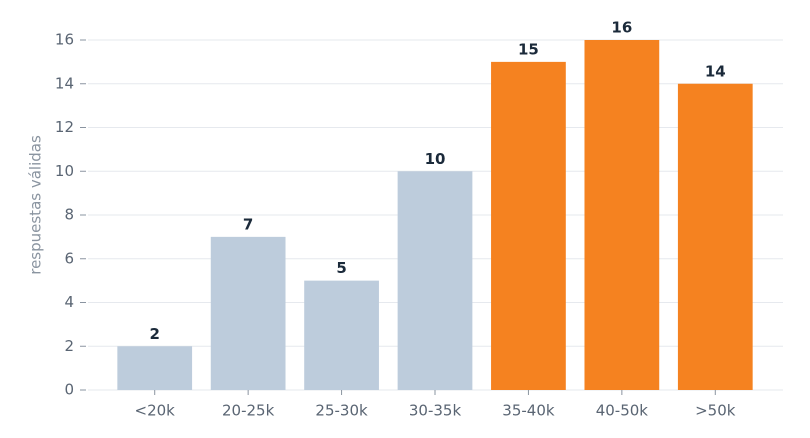  What do you see at coordinates (715, 411) in the screenshot?
I see `x-tick-label: >50k` at bounding box center [715, 411].